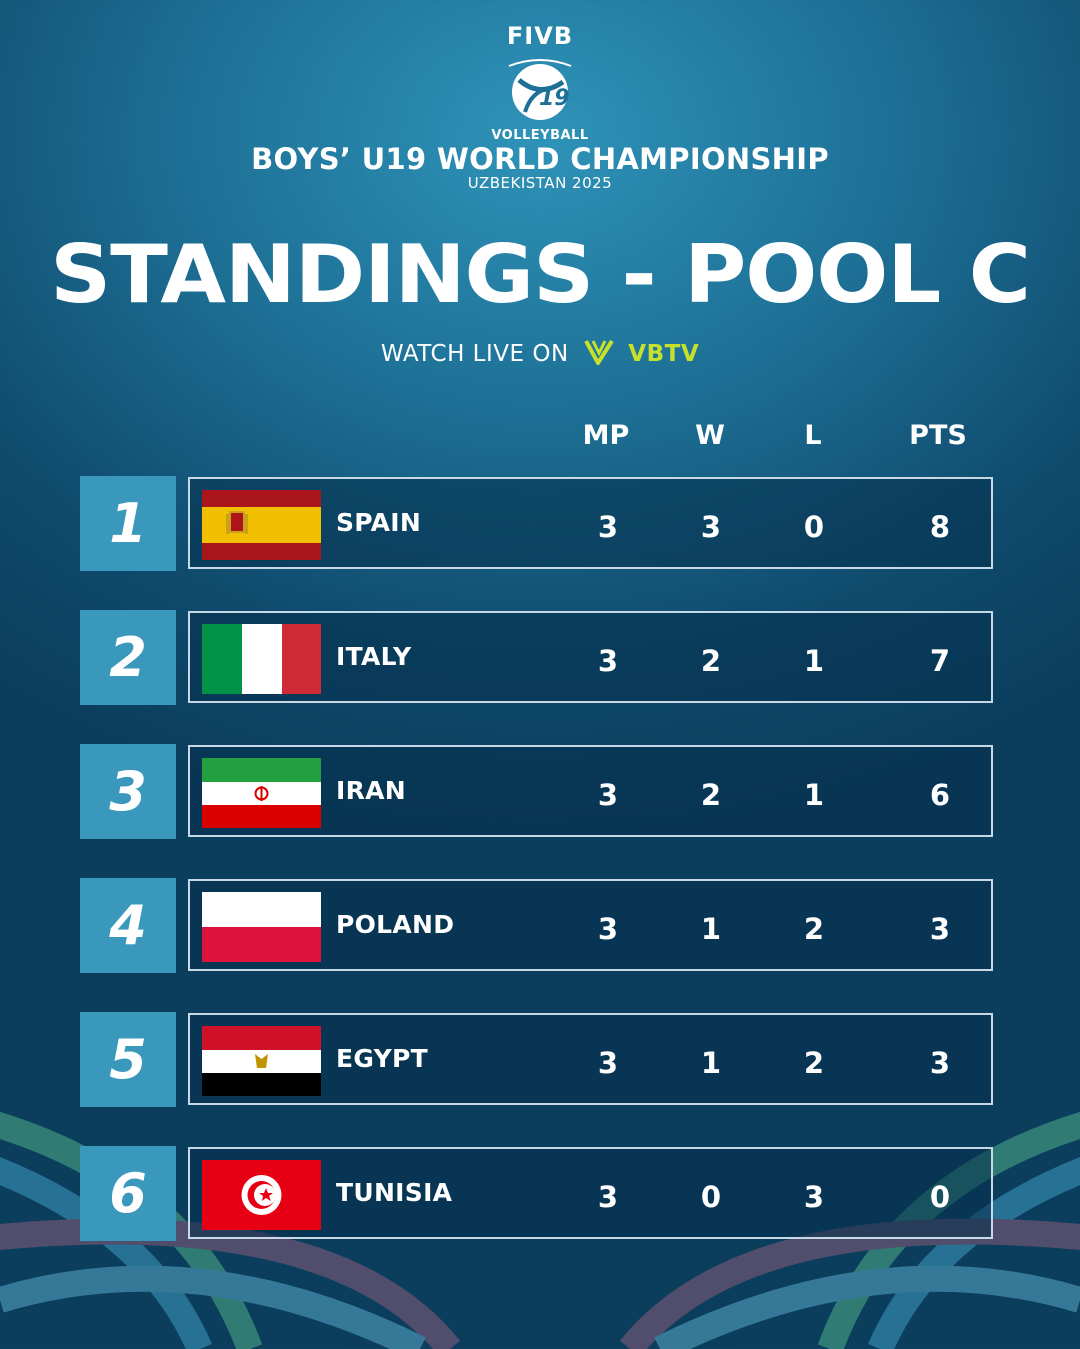 The width and height of the screenshot is (1080, 1349). I want to click on rank-badge: 2, so click(128, 657).